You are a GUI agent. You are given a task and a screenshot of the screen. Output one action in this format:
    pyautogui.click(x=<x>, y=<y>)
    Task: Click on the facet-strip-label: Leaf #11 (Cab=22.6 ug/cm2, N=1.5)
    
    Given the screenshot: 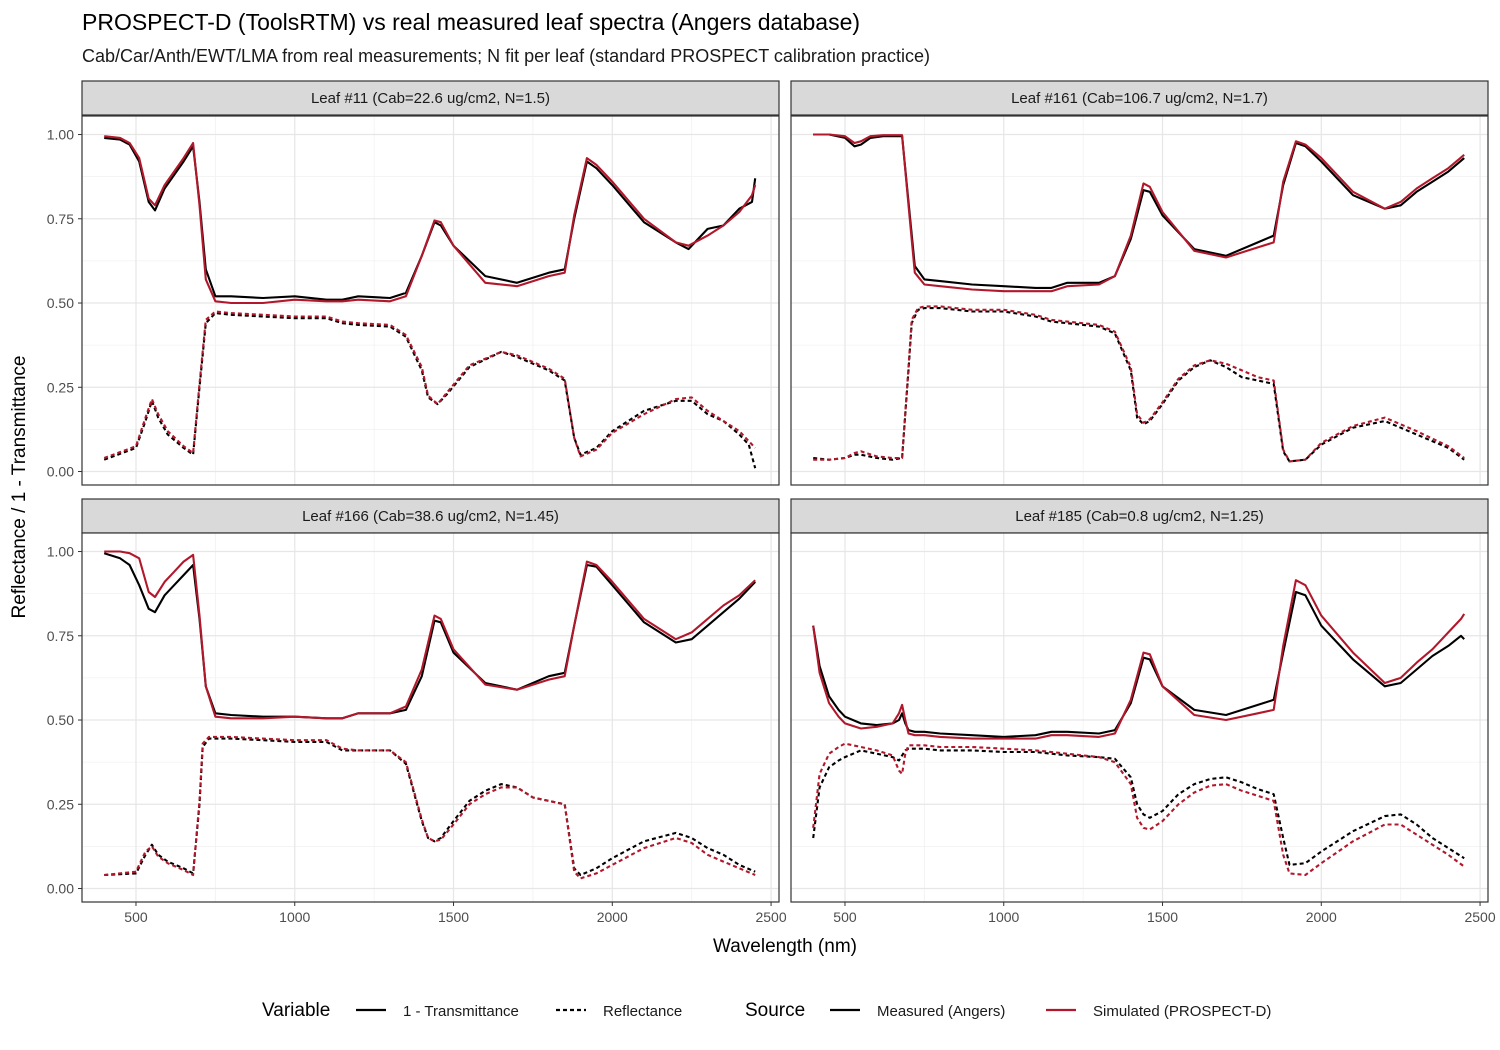 What is the action you would take?
    pyautogui.click(x=430, y=98)
    